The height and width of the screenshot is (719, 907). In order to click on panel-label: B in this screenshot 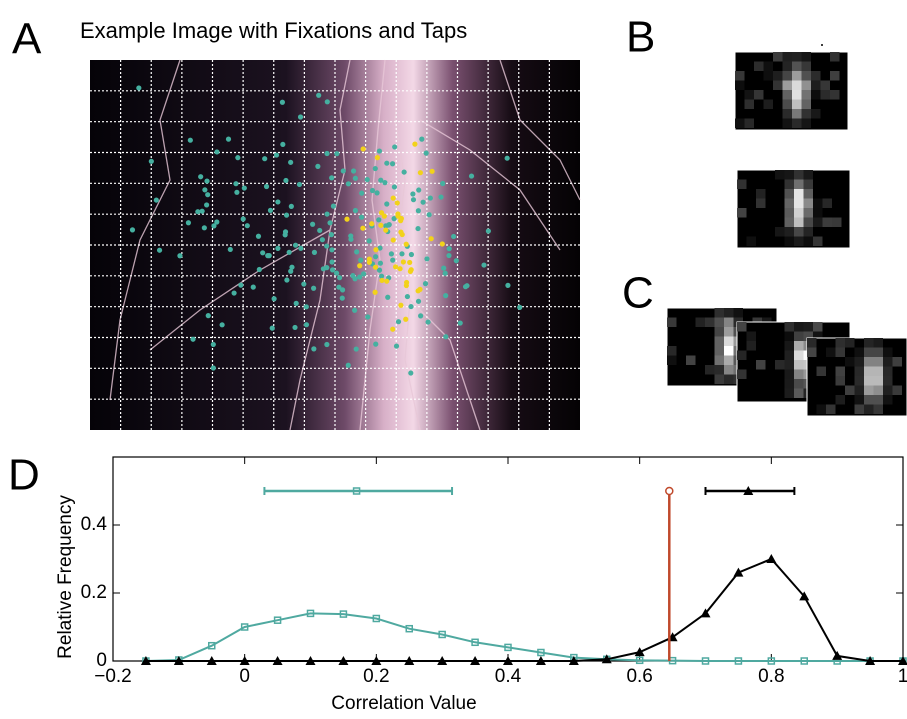, I will do `click(640, 37)`.